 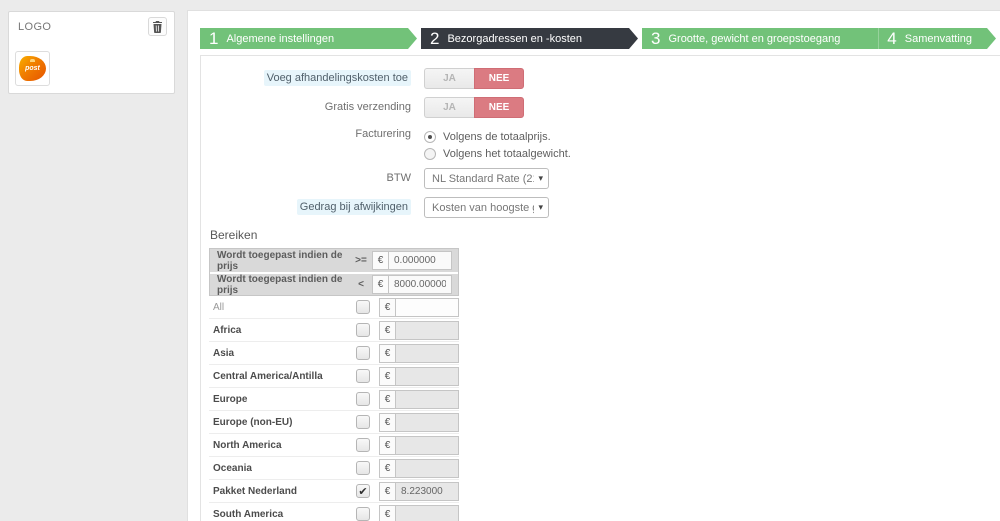 What do you see at coordinates (507, 153) in the screenshot?
I see `radio-label: Volgens het totaalgewicht.` at bounding box center [507, 153].